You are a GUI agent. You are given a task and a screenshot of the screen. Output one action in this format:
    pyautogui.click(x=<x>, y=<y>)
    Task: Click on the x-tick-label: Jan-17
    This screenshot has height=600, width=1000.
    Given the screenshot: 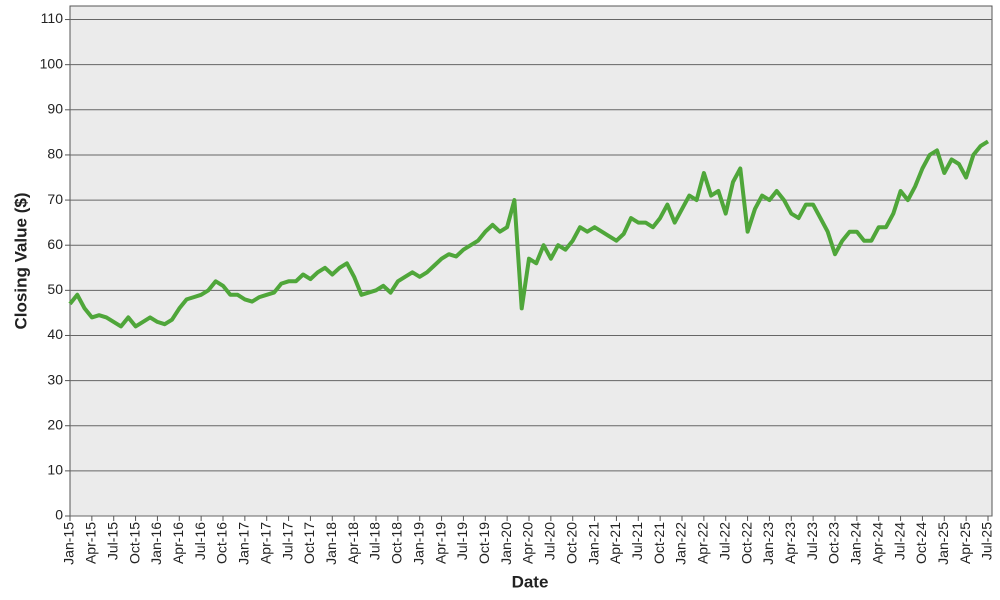 What is the action you would take?
    pyautogui.click(x=244, y=543)
    